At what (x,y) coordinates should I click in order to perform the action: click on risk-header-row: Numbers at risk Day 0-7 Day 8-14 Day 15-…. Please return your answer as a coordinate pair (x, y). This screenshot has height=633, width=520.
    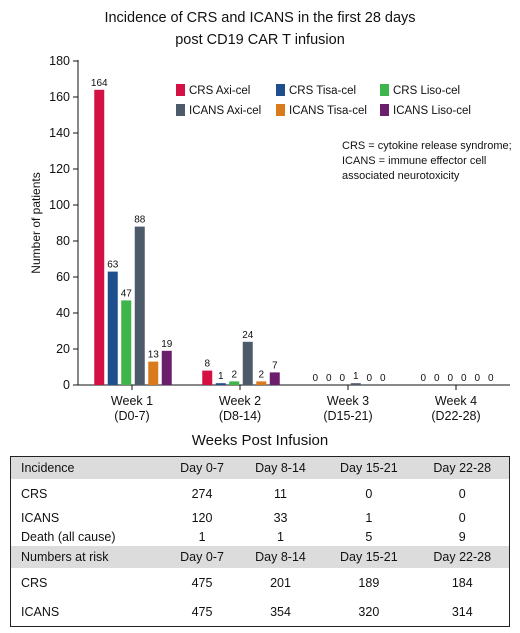
    Looking at the image, I should click on (260, 557).